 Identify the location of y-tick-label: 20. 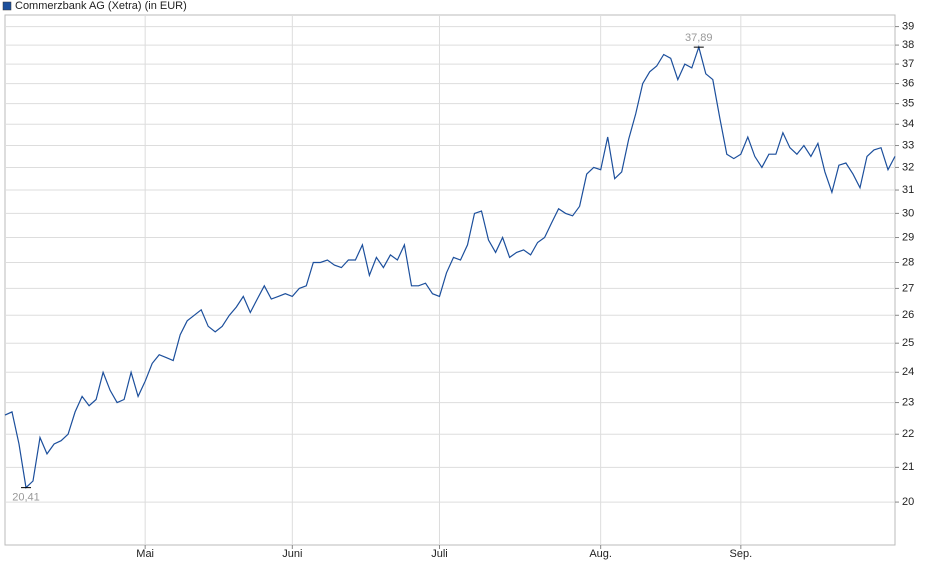
(908, 502).